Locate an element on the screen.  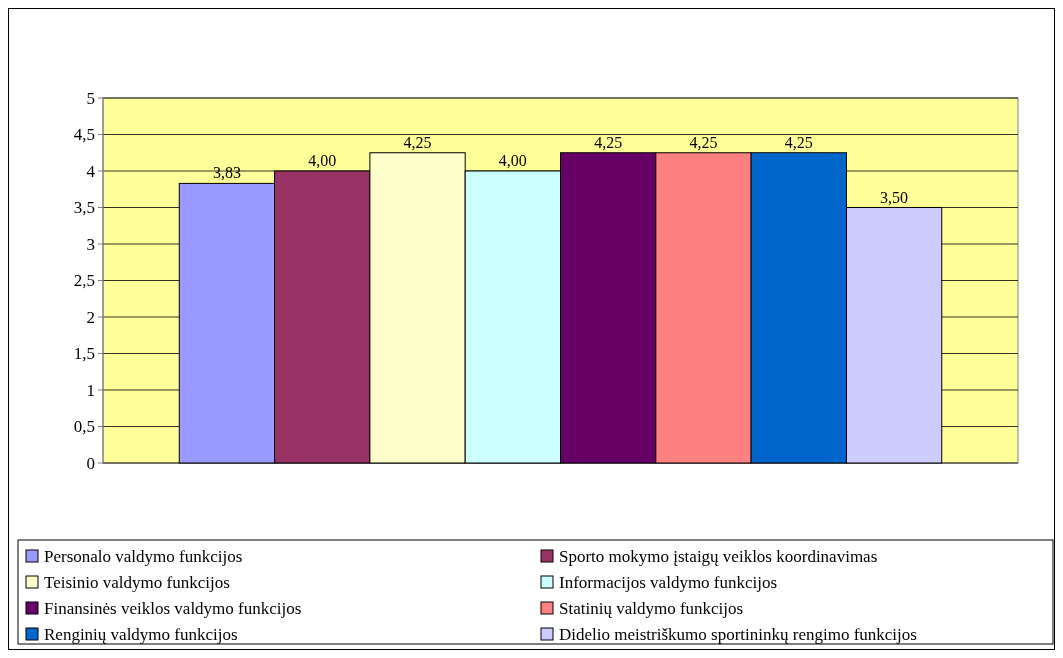
data-label: 3,83 is located at coordinates (226, 173).